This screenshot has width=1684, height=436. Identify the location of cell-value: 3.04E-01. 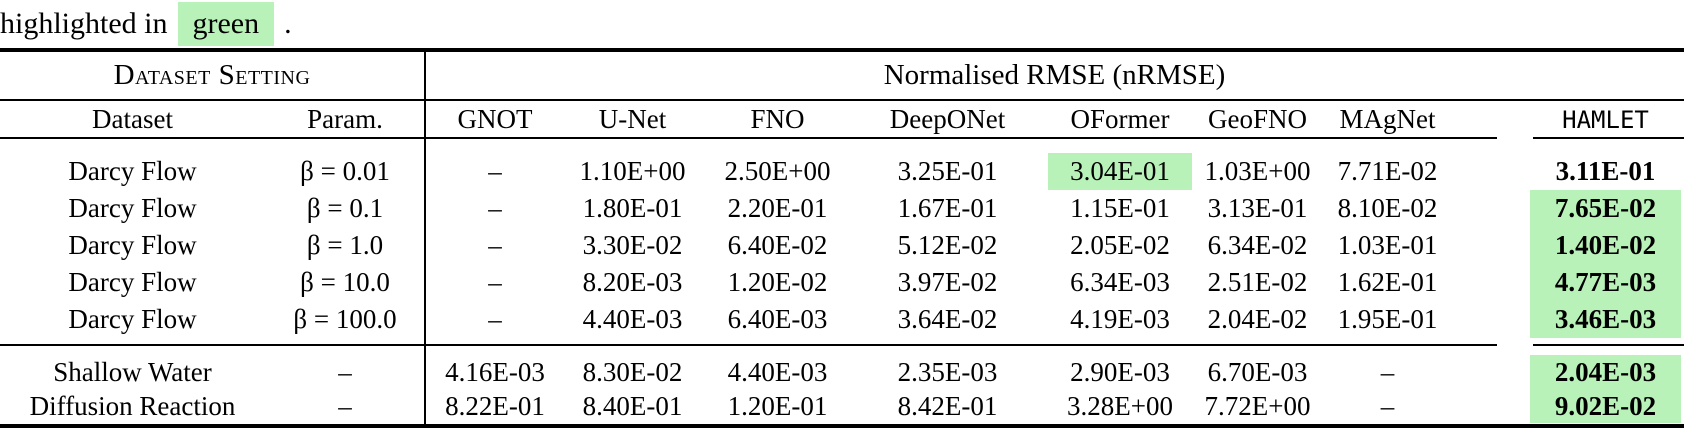
(1120, 171).